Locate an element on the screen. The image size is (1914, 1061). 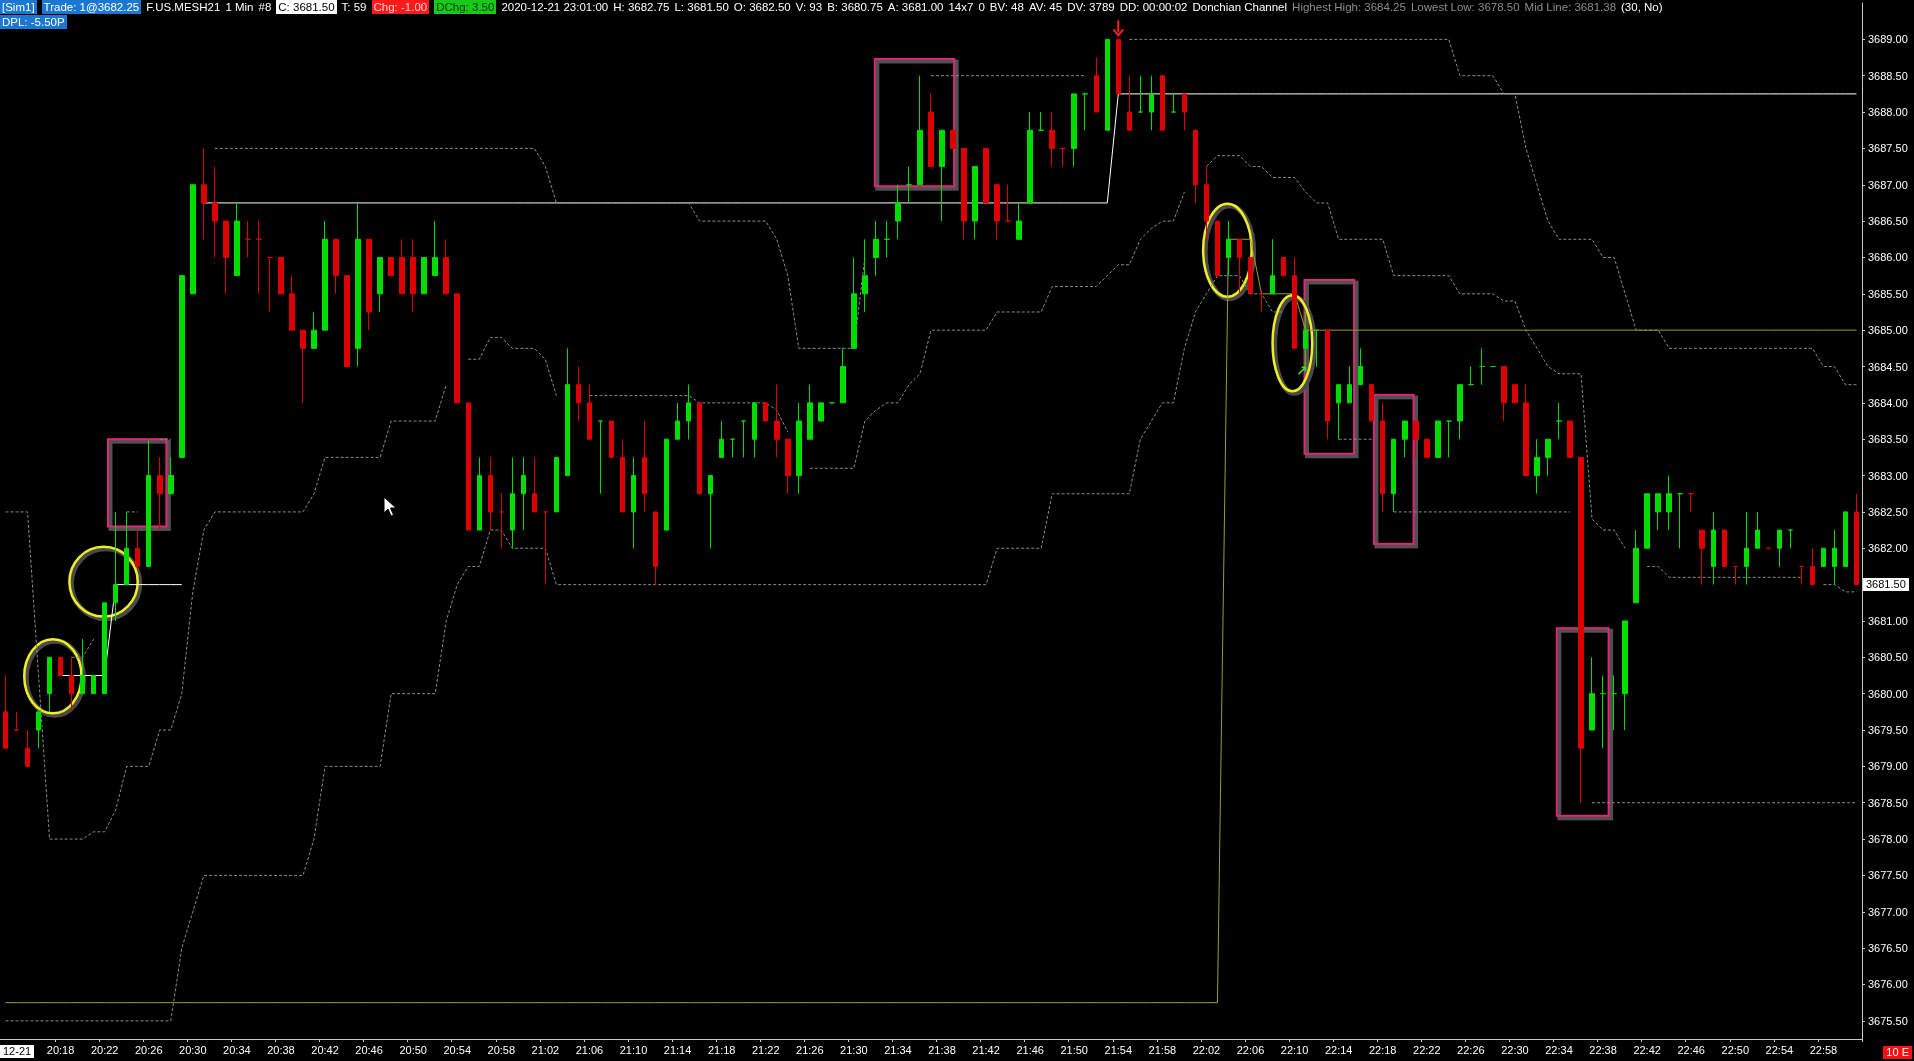
x-tick-label: 20:50 is located at coordinates (413, 1049).